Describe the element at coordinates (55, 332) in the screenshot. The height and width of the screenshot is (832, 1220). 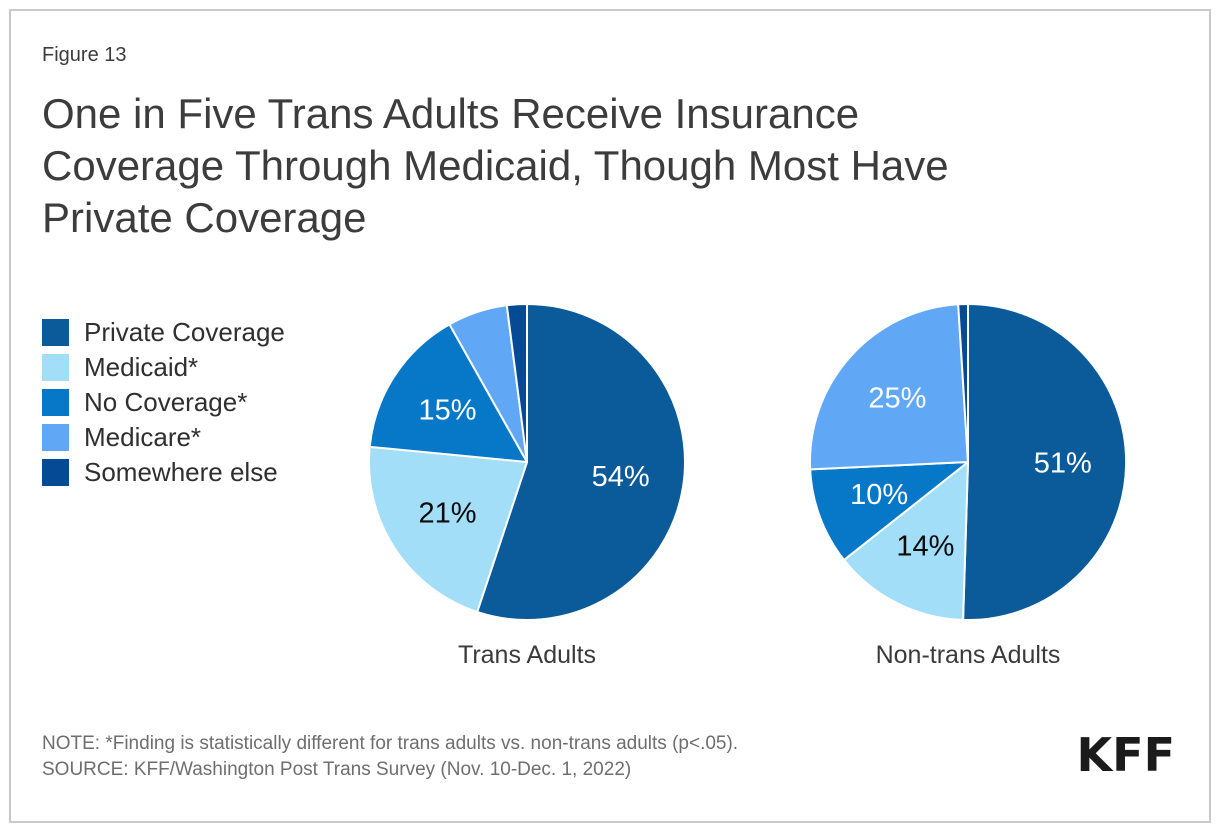
I see `legend-swatch-private-coverage` at that location.